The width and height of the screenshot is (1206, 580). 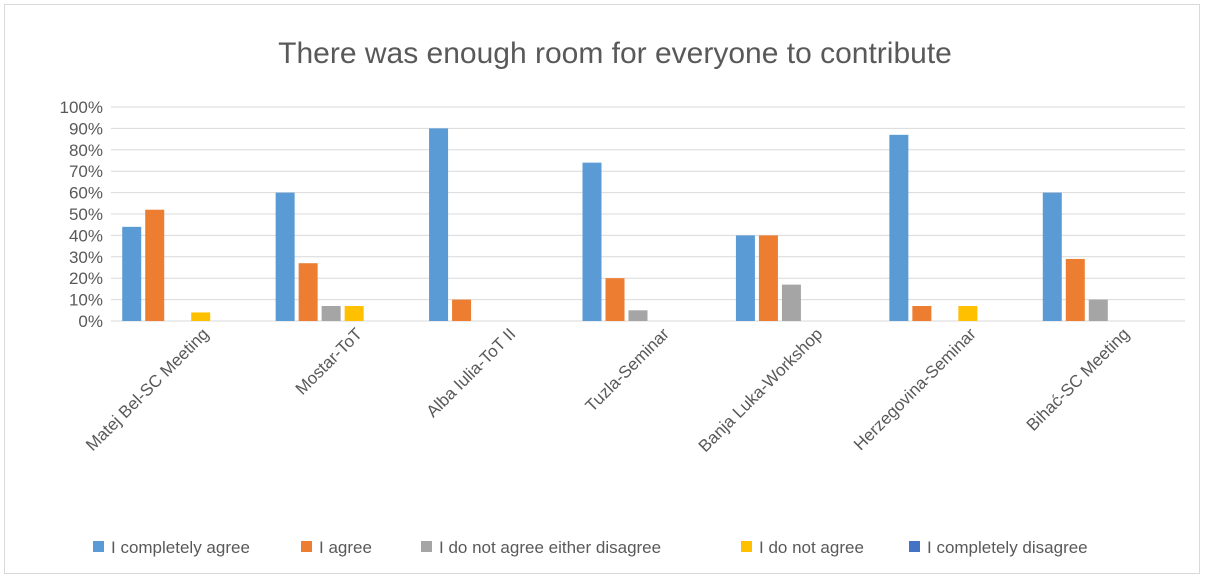 I want to click on legend-label: I agree, so click(x=345, y=547).